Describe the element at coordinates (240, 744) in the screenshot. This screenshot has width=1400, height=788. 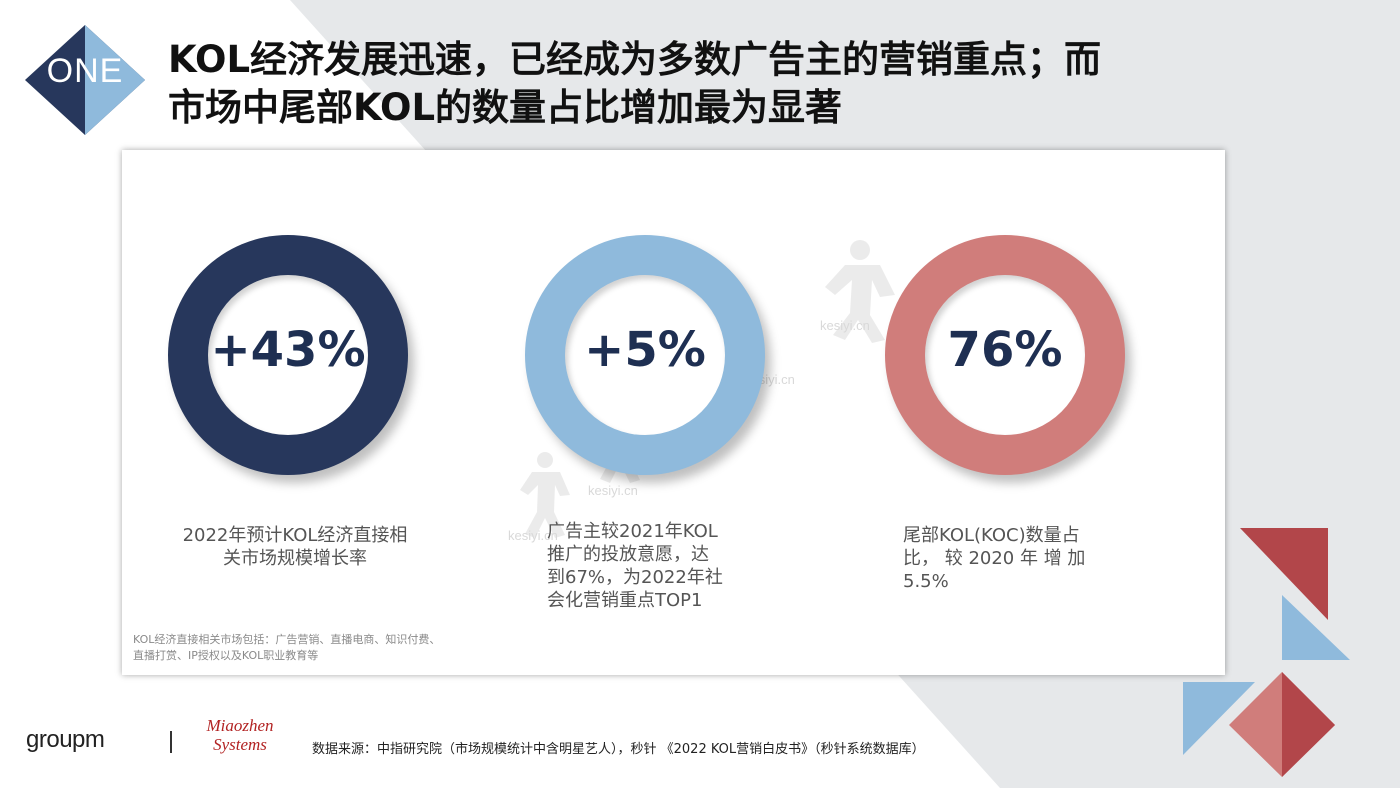
I see `miaozhen-logo-line: Systems` at that location.